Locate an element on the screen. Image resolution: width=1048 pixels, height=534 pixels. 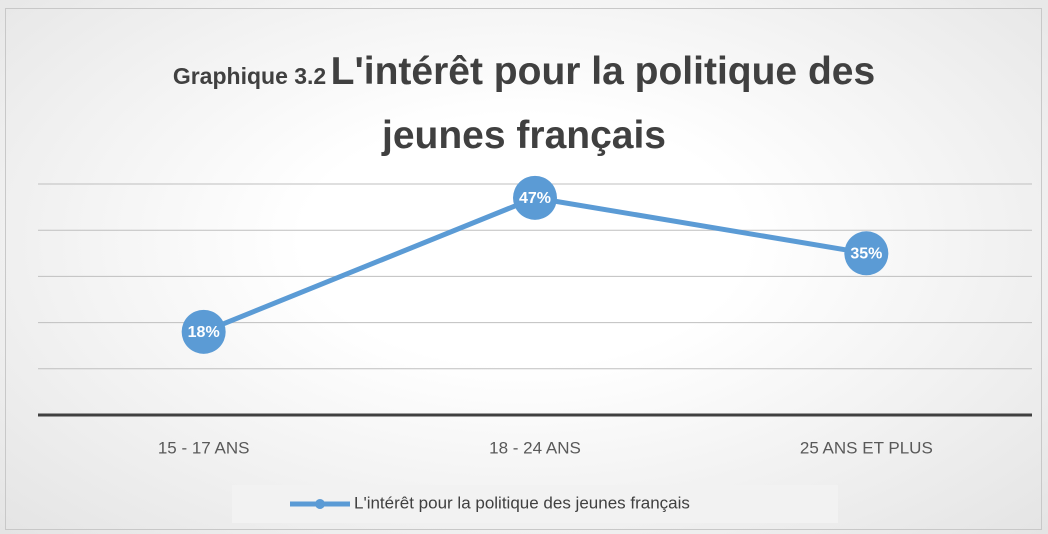
value-label: 18% is located at coordinates (204, 332).